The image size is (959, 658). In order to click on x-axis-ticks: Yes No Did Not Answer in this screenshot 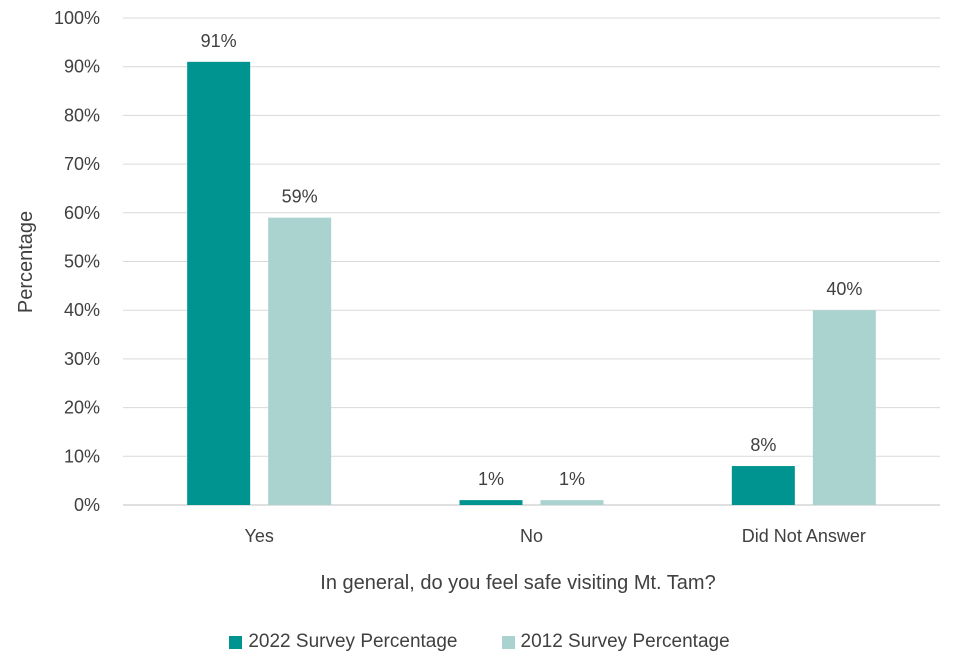, I will do `click(554, 536)`.